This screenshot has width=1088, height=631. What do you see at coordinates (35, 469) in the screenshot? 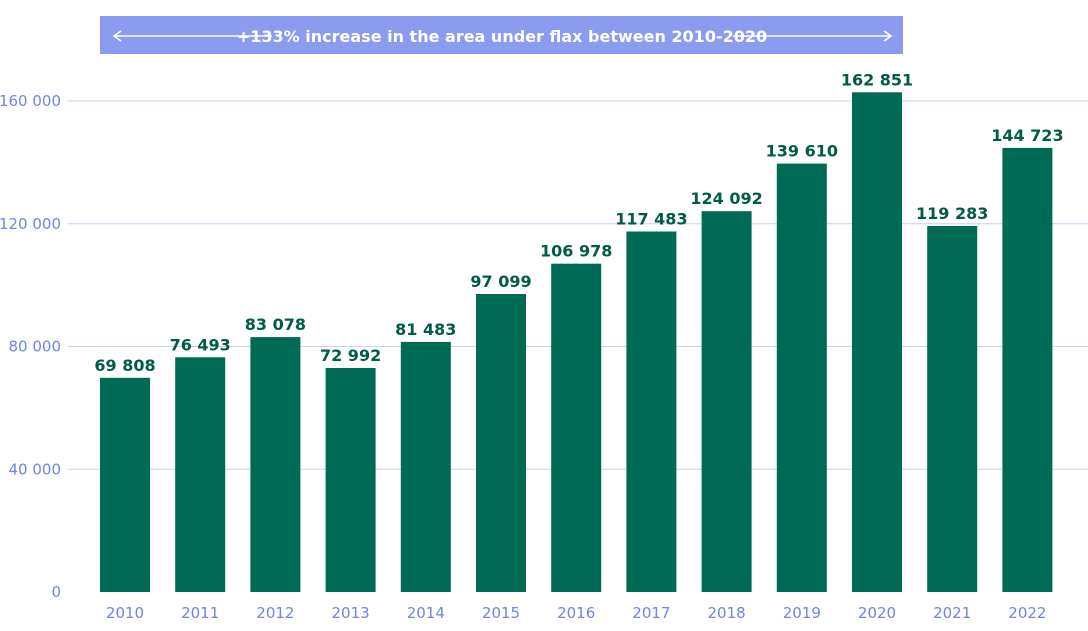
I see `y-tick-label: 40 000` at bounding box center [35, 469].